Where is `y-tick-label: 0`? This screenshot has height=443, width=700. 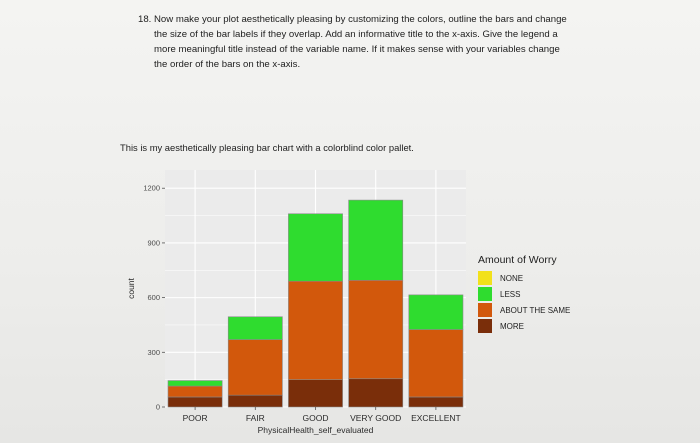
y-tick-label: 0 is located at coordinates (158, 407).